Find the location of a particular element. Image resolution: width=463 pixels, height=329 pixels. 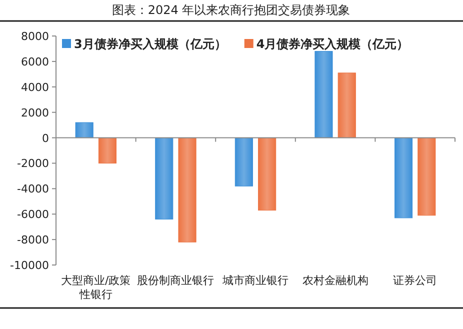

x-tick-label: 股份制商业银行 is located at coordinates (175, 280).